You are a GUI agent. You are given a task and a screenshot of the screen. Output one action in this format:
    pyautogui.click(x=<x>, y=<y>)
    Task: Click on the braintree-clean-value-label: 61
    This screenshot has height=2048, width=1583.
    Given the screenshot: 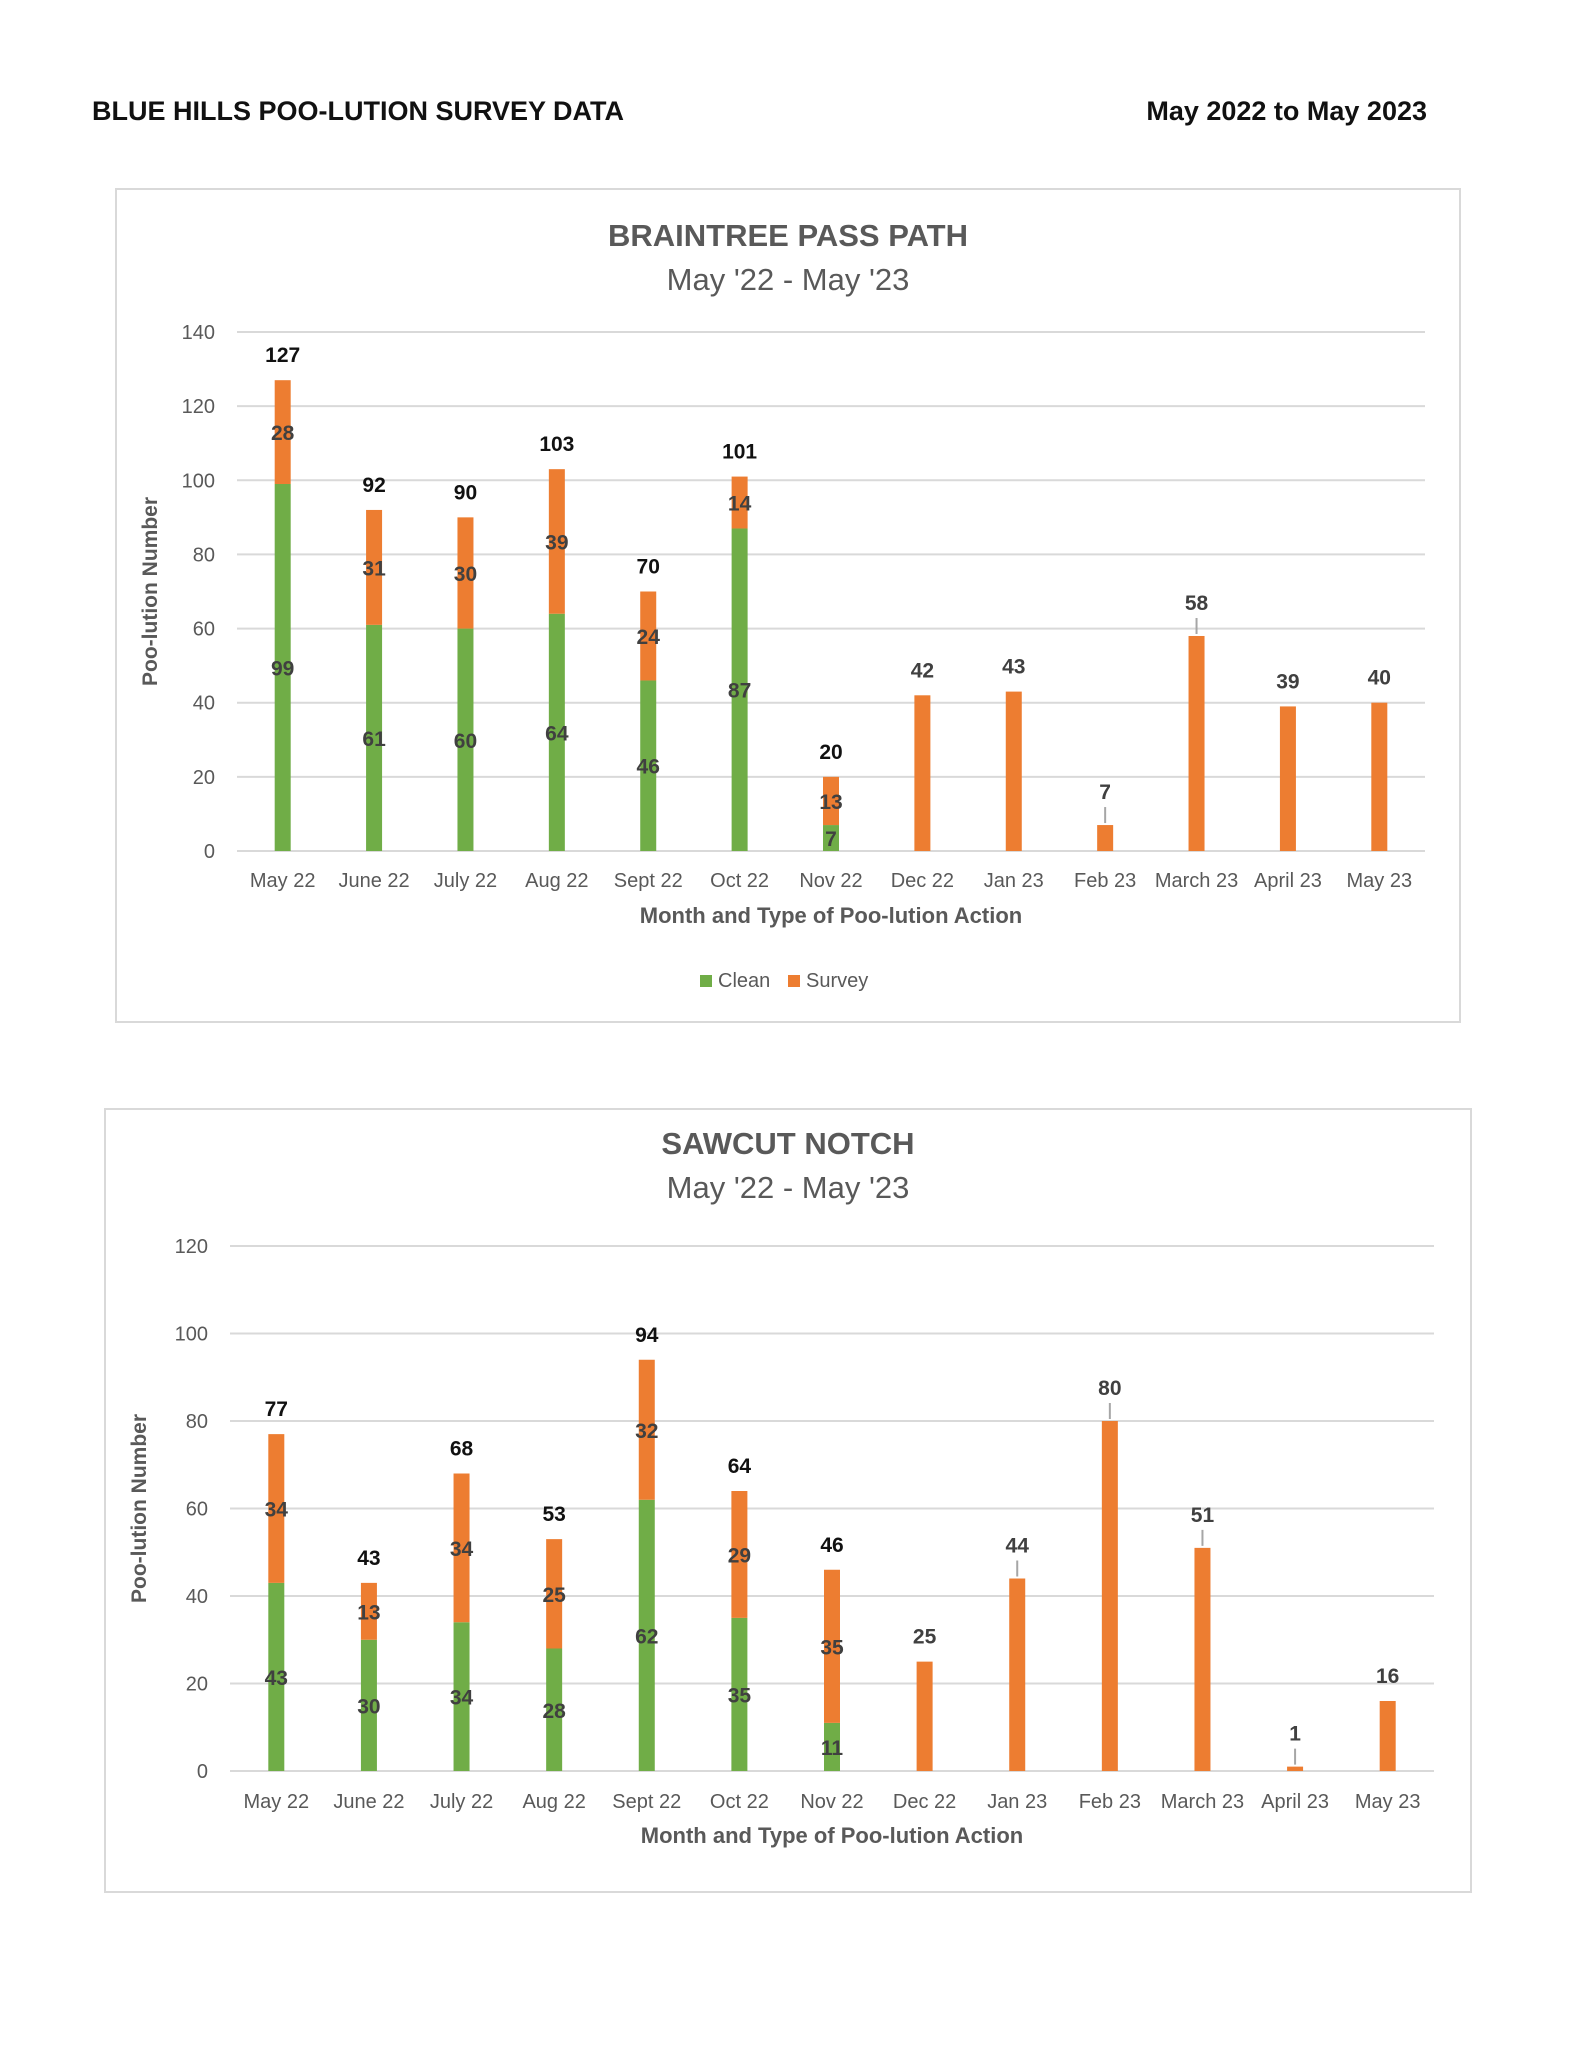 What is the action you would take?
    pyautogui.click(x=374, y=739)
    